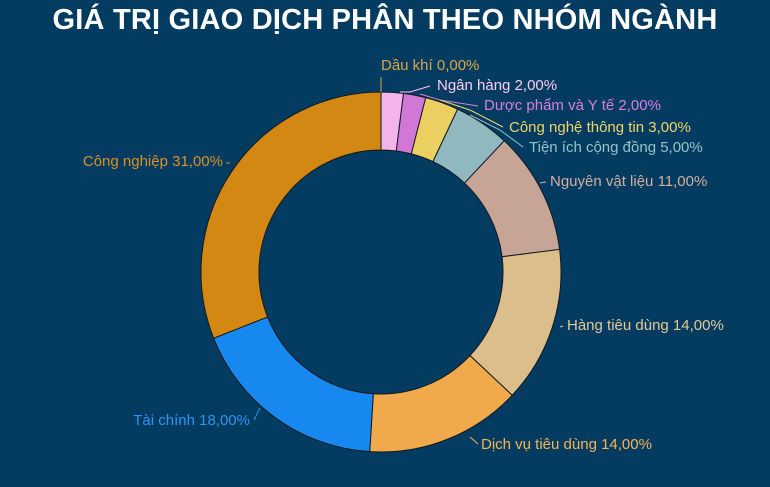 The width and height of the screenshot is (770, 487). What do you see at coordinates (572, 105) in the screenshot?
I see `label-duoc-pham-va-y-te: Dược phẩm và Y tế 2,00%` at bounding box center [572, 105].